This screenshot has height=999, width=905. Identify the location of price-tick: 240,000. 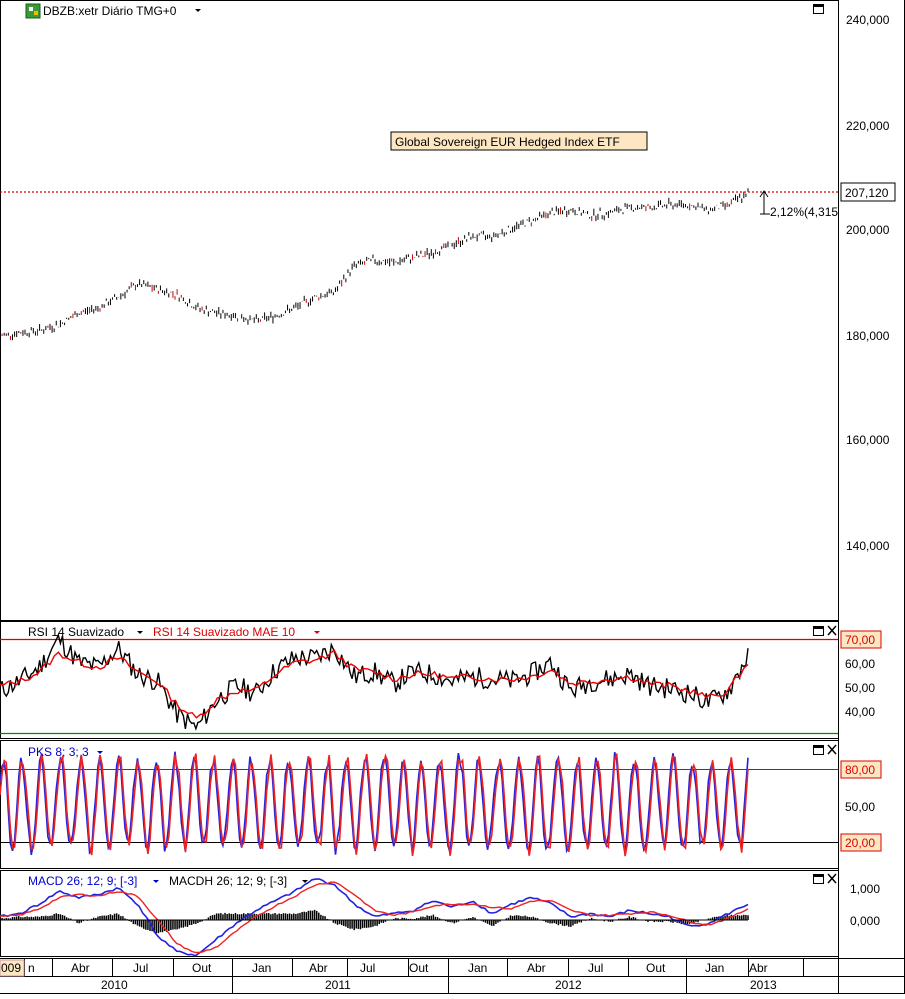
(868, 20).